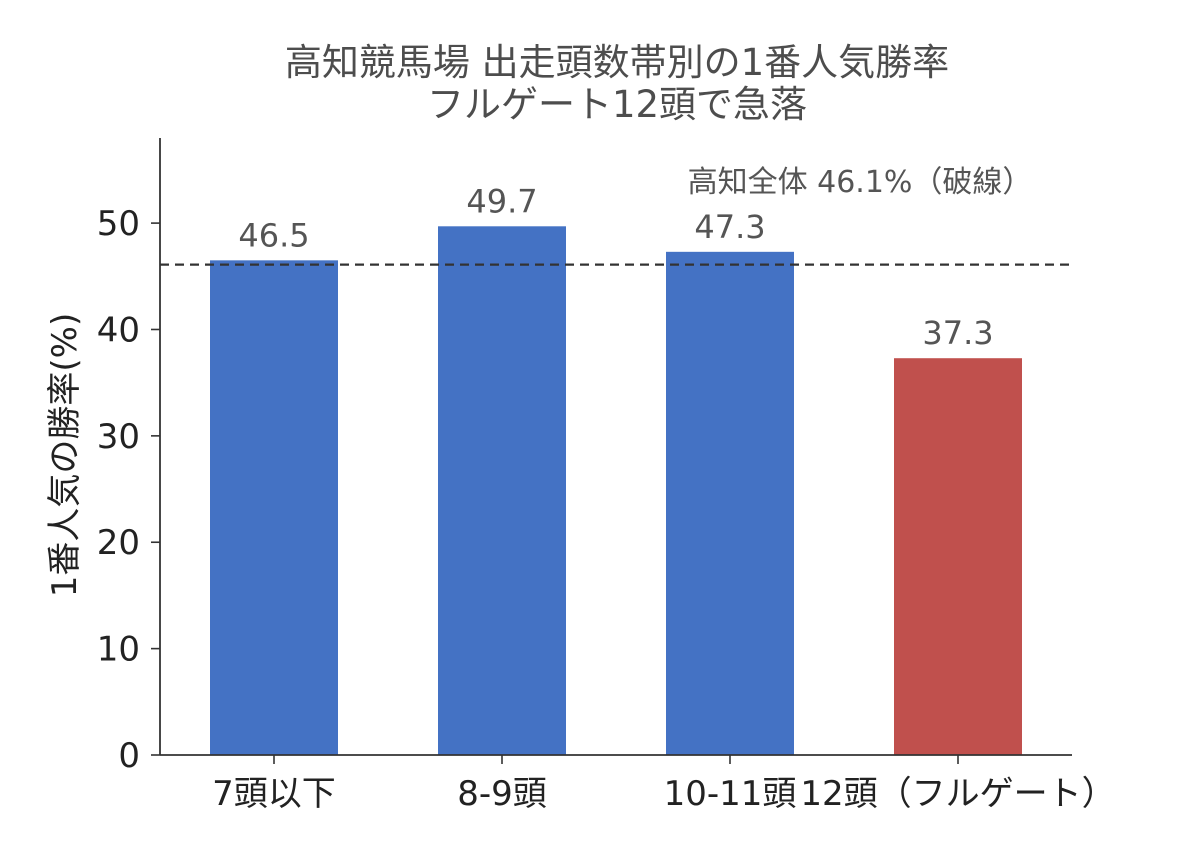  Describe the element at coordinates (118, 543) in the screenshot. I see `y-tick-label-3: 20` at that location.